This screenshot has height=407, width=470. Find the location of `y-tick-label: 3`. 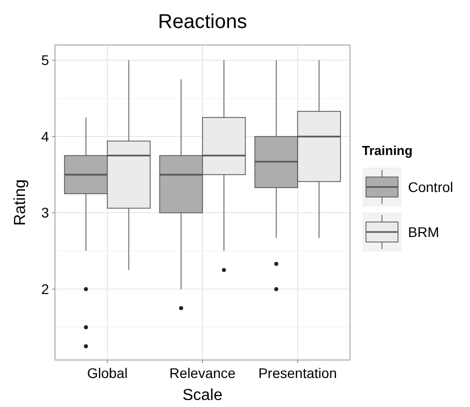

y-tick-label: 3 is located at coordinates (45, 212).